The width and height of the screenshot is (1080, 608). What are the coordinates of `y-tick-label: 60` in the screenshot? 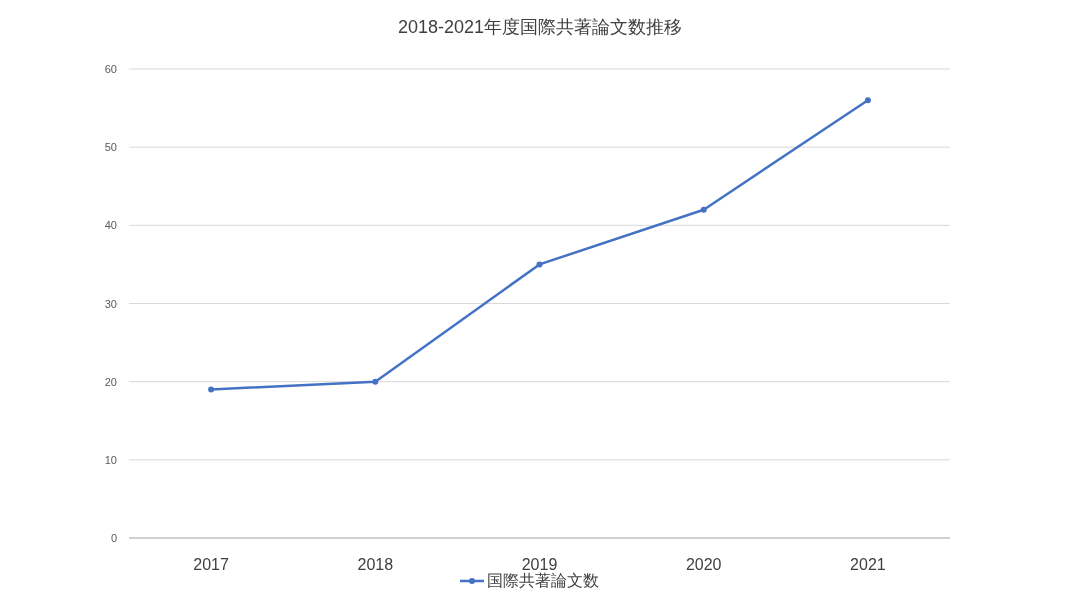 It's located at (110, 69).